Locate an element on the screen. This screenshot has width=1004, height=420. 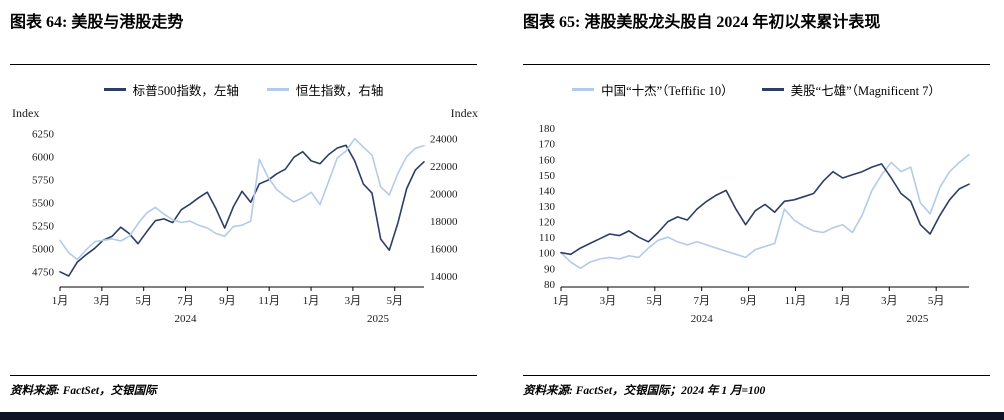
svg-text: 140 is located at coordinates (547, 191).